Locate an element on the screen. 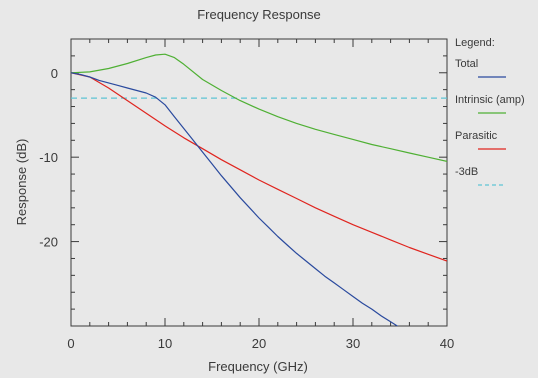 Image resolution: width=538 pixels, height=378 pixels. chart-title: Frequency Response is located at coordinates (259, 14).